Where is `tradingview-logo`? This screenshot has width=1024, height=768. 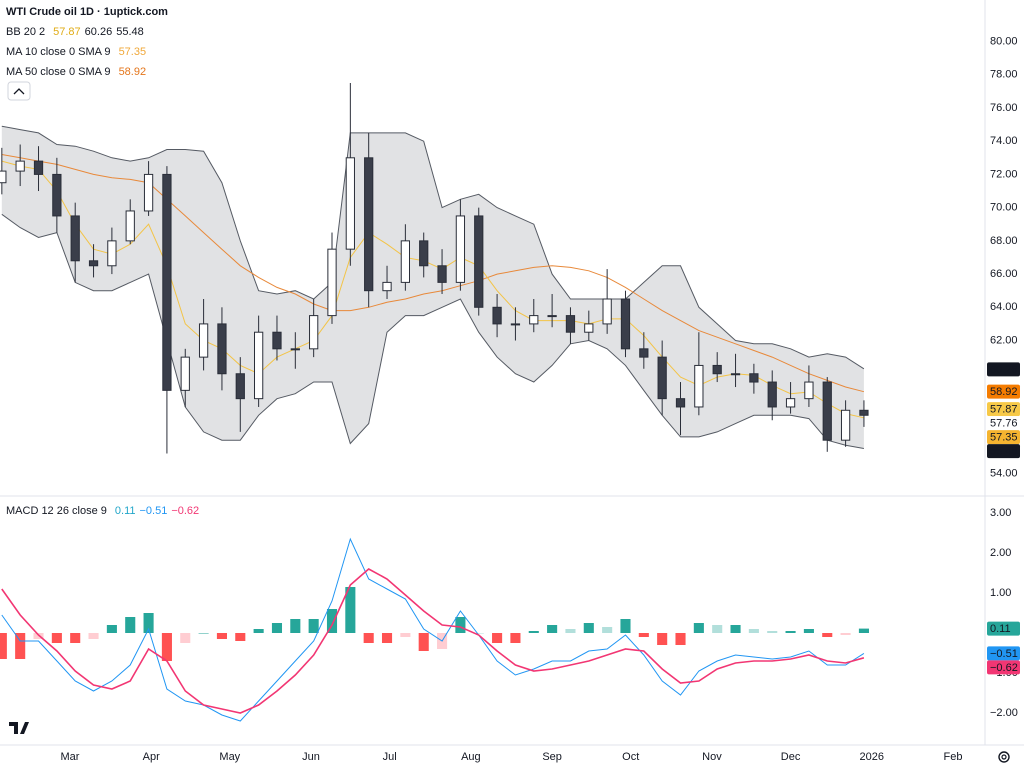 tradingview-logo is located at coordinates (19, 727).